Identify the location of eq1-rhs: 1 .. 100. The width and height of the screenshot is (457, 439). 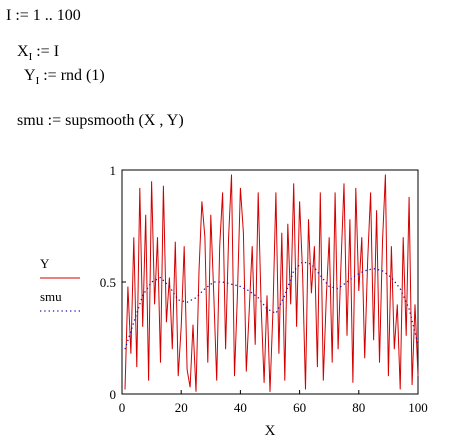
(56, 15).